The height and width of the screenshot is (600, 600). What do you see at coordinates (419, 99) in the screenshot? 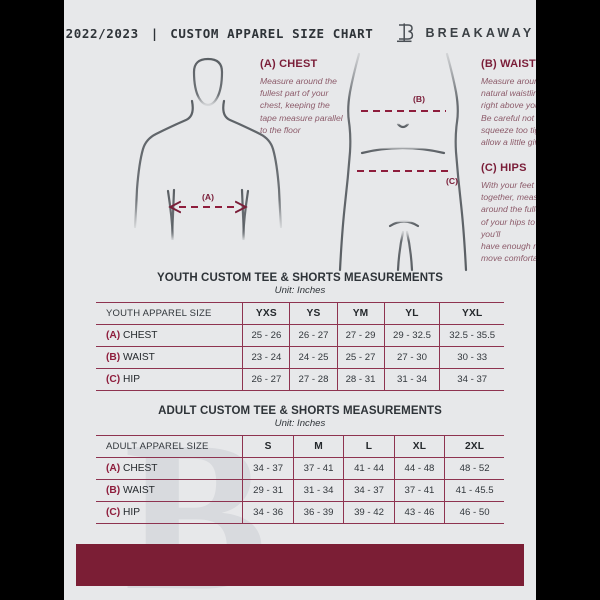
I see `waist-marker-label: (B)` at bounding box center [419, 99].